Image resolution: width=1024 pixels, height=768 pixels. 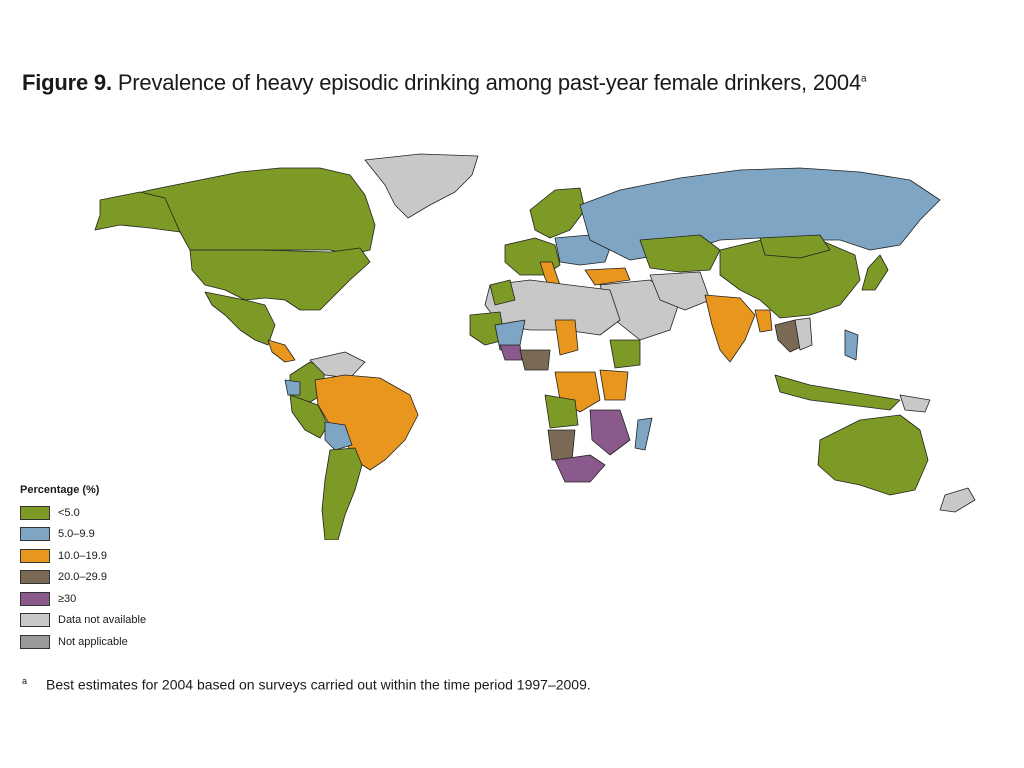 What do you see at coordinates (487, 328) in the screenshot?
I see `region-mali-niger` at bounding box center [487, 328].